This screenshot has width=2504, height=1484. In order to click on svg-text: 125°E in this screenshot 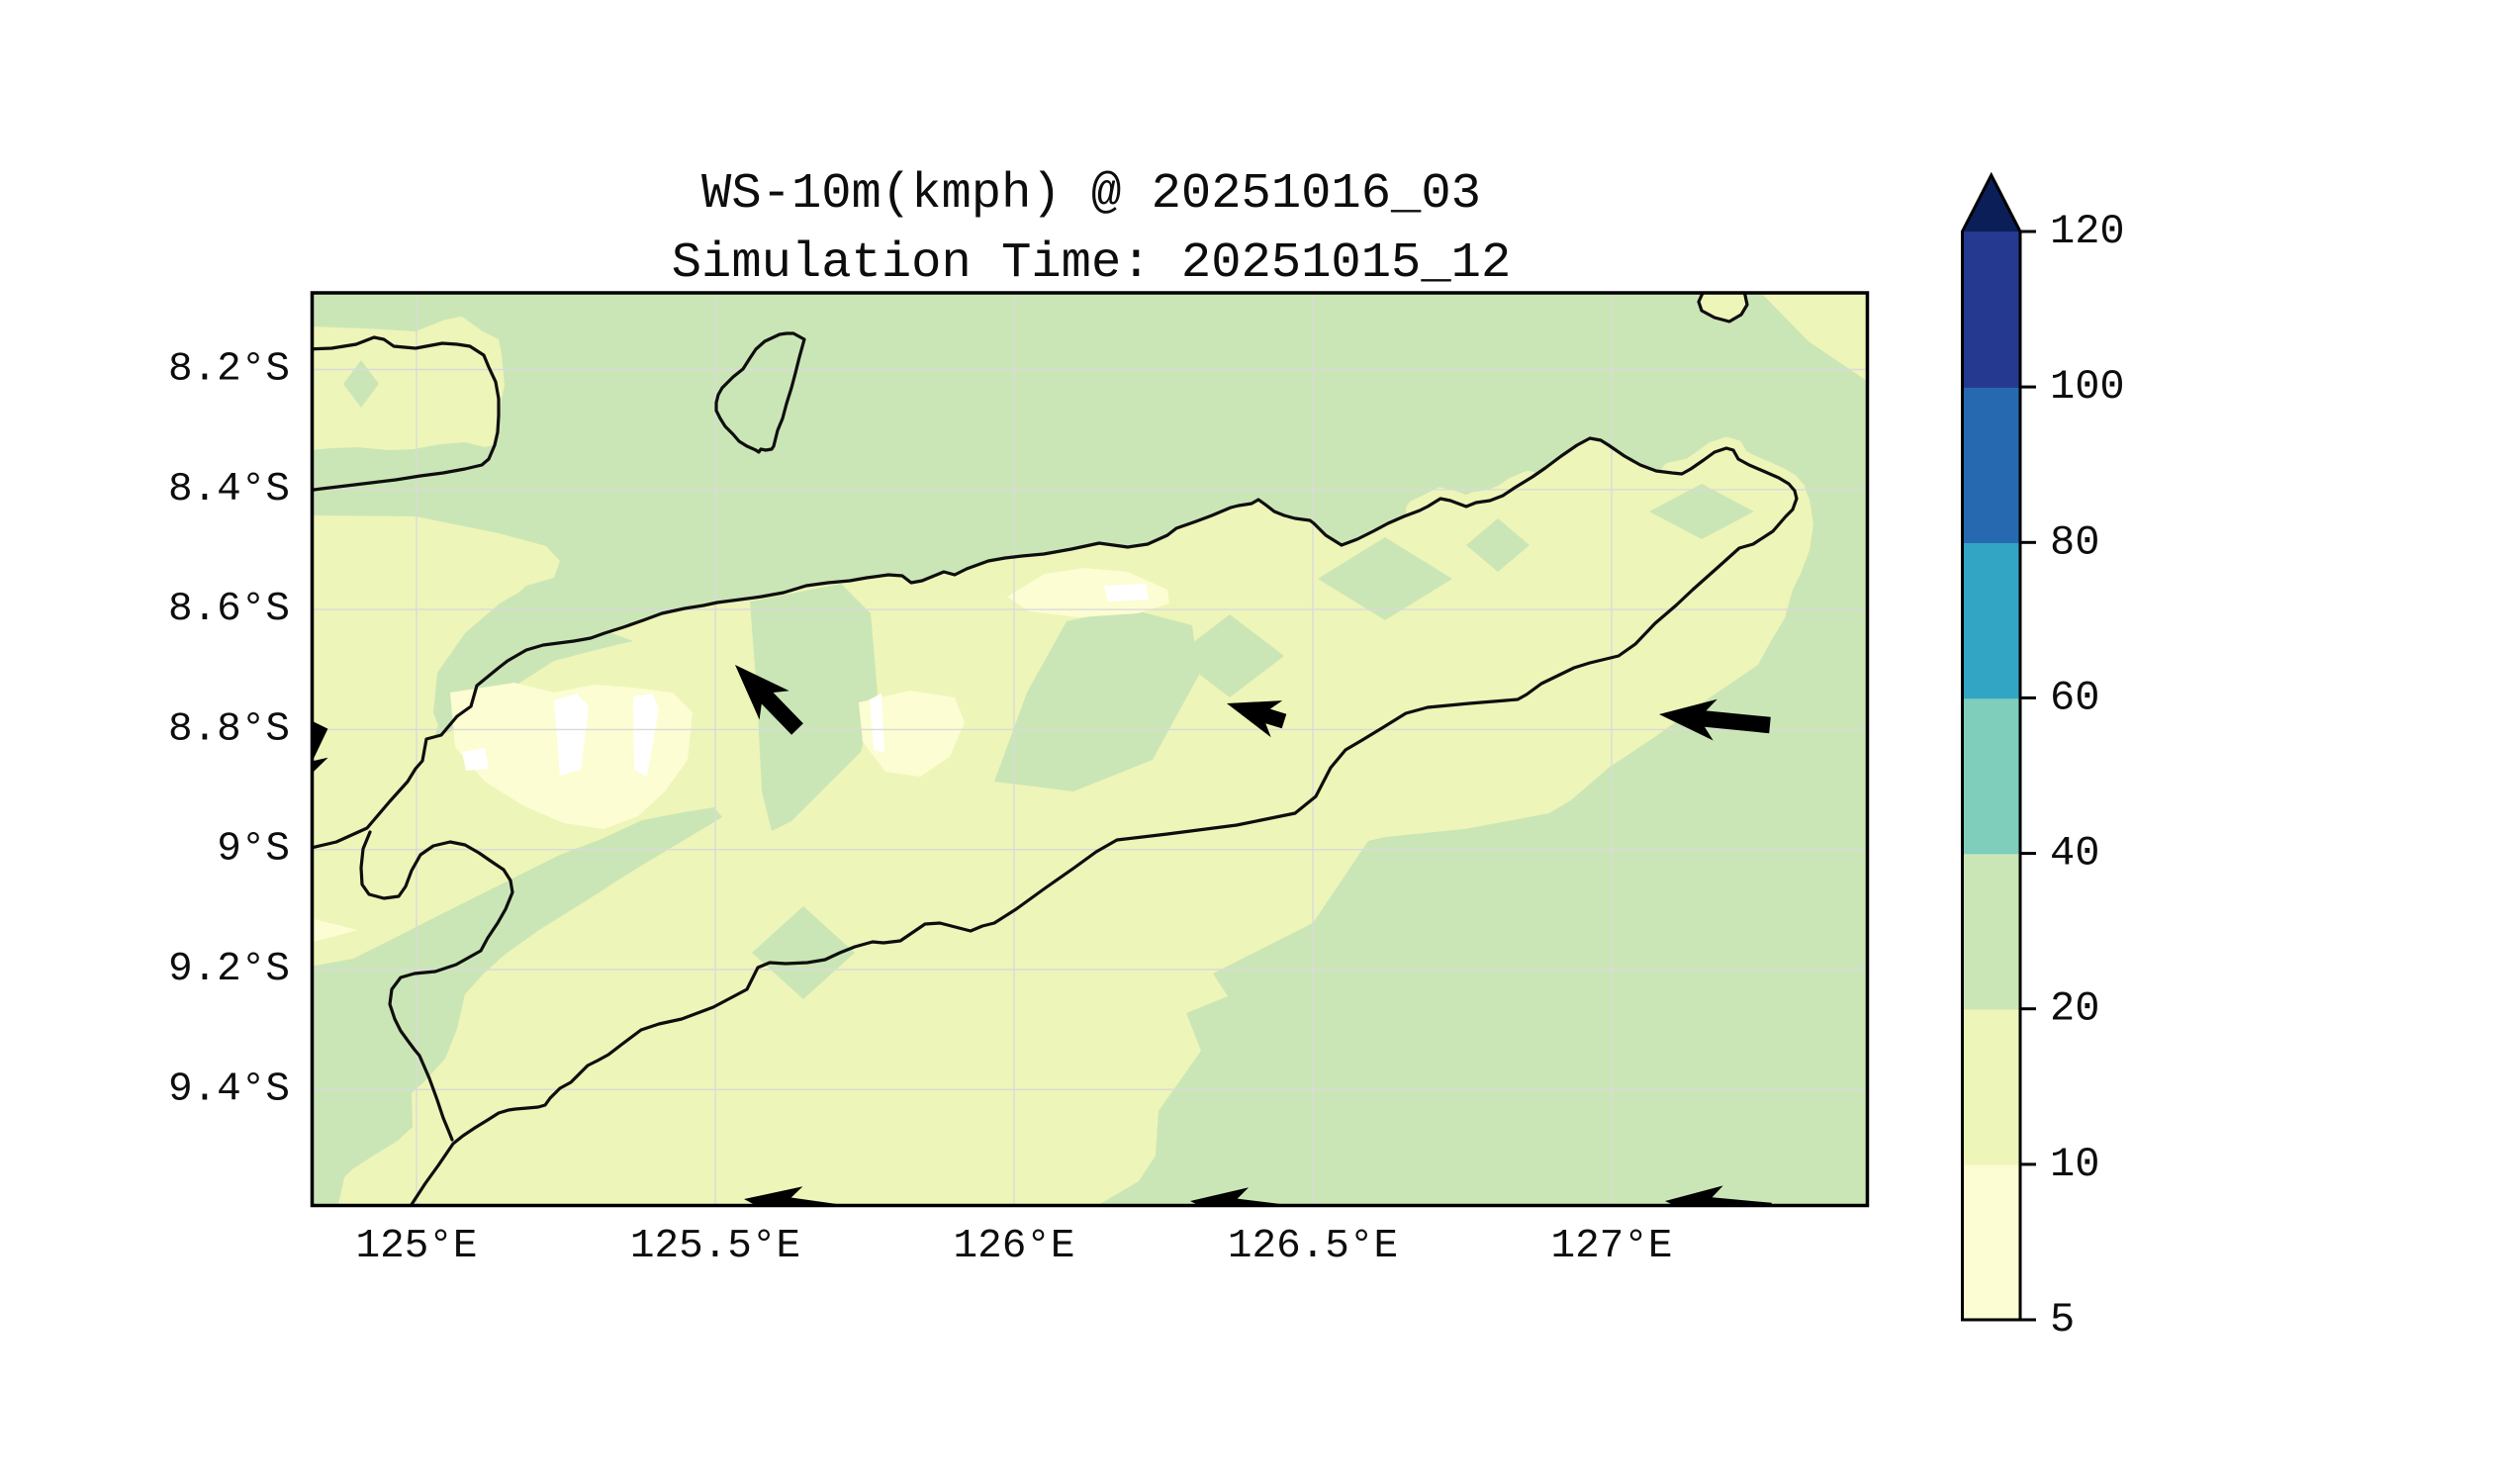, I will do `click(416, 1246)`.